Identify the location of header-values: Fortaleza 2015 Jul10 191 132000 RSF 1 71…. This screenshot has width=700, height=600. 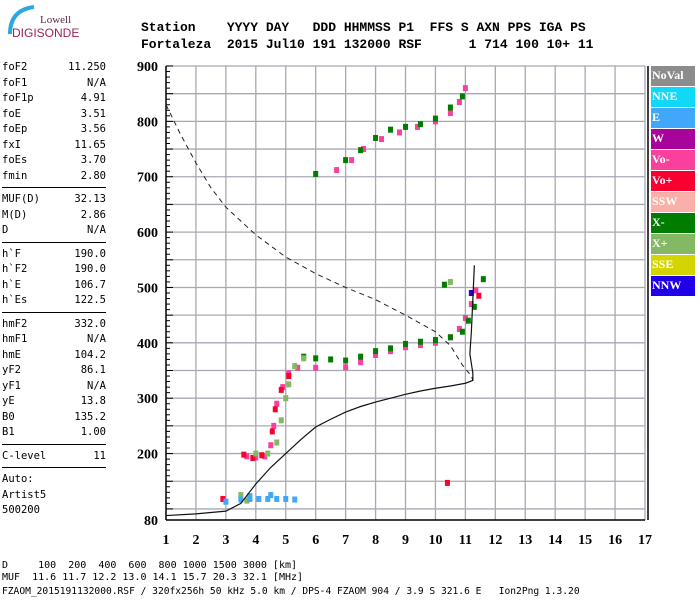
(367, 44).